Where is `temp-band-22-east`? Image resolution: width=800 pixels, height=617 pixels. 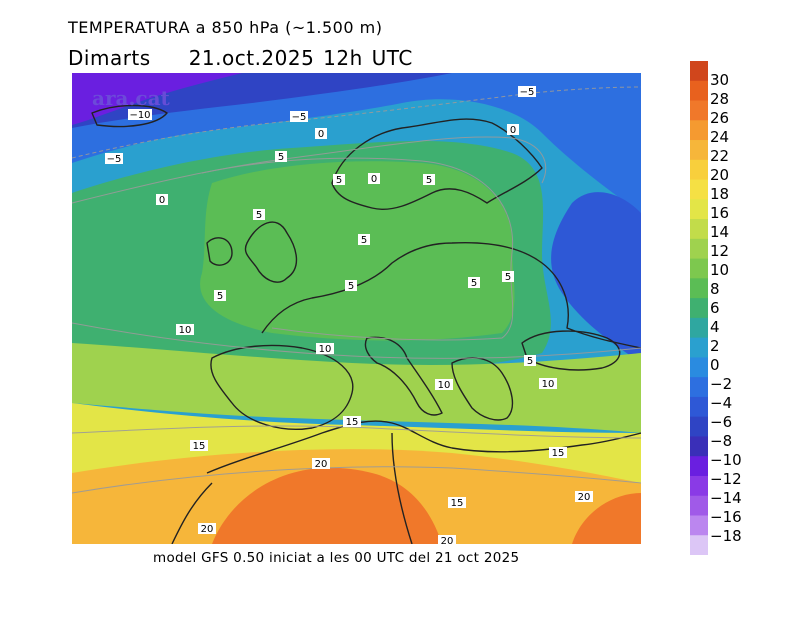 temp-band-22-east is located at coordinates (606, 518).